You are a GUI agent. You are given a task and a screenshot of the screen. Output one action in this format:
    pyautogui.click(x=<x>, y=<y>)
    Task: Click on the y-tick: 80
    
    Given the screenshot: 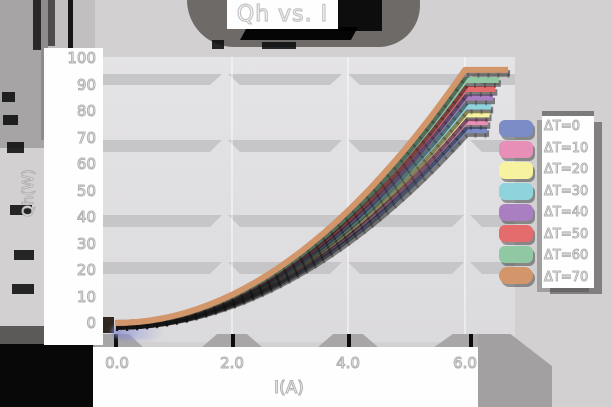 What is the action you would take?
    pyautogui.click(x=86, y=111)
    